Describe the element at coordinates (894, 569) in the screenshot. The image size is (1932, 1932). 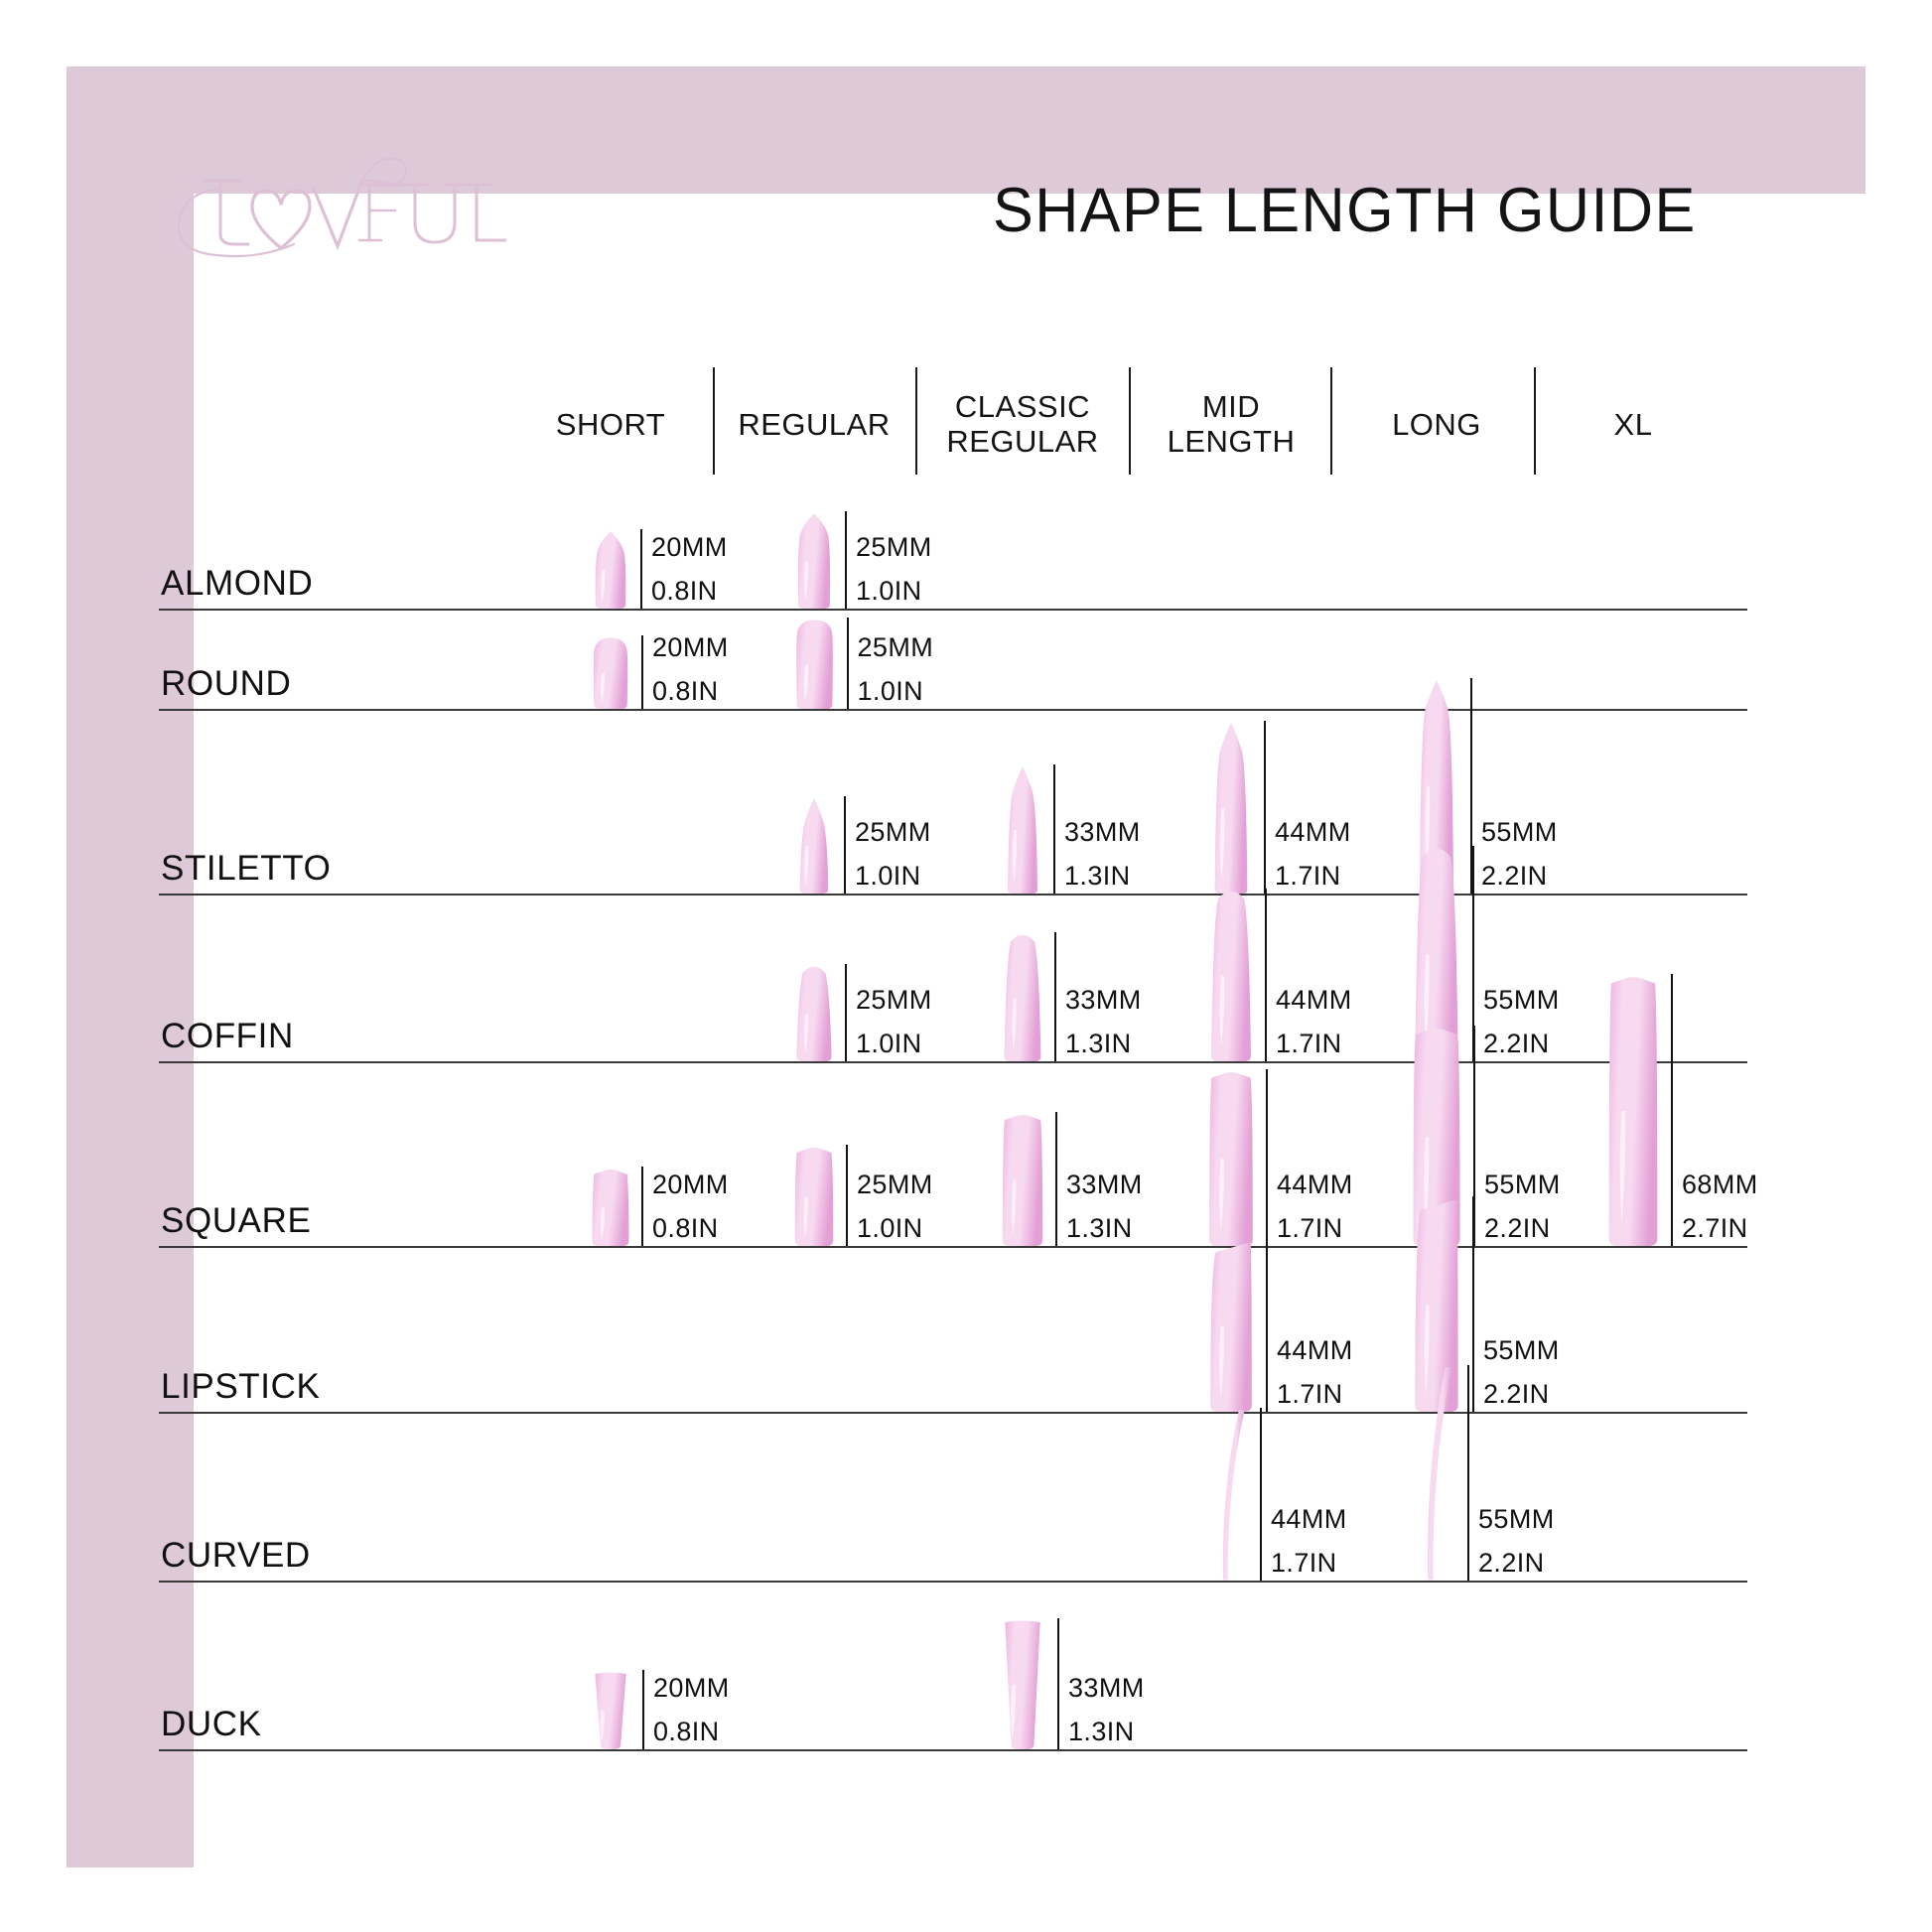
I see `measurement-almond-regular: 25MM 1.0IN` at that location.